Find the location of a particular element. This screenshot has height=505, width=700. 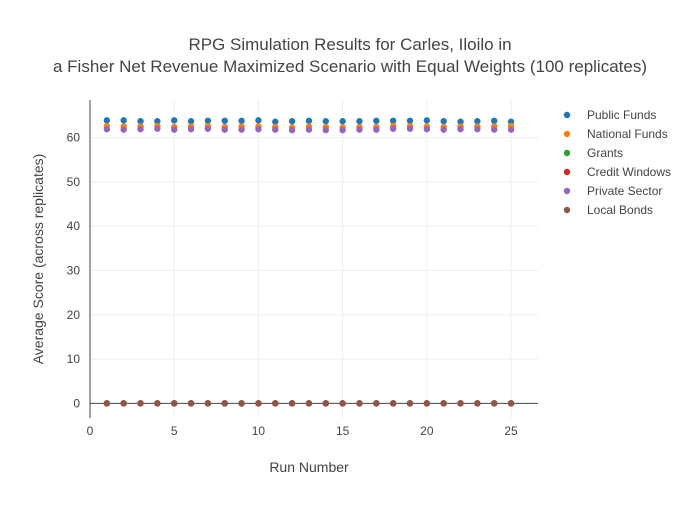

legend-item-public-funds: Public Funds is located at coordinates (609, 115).